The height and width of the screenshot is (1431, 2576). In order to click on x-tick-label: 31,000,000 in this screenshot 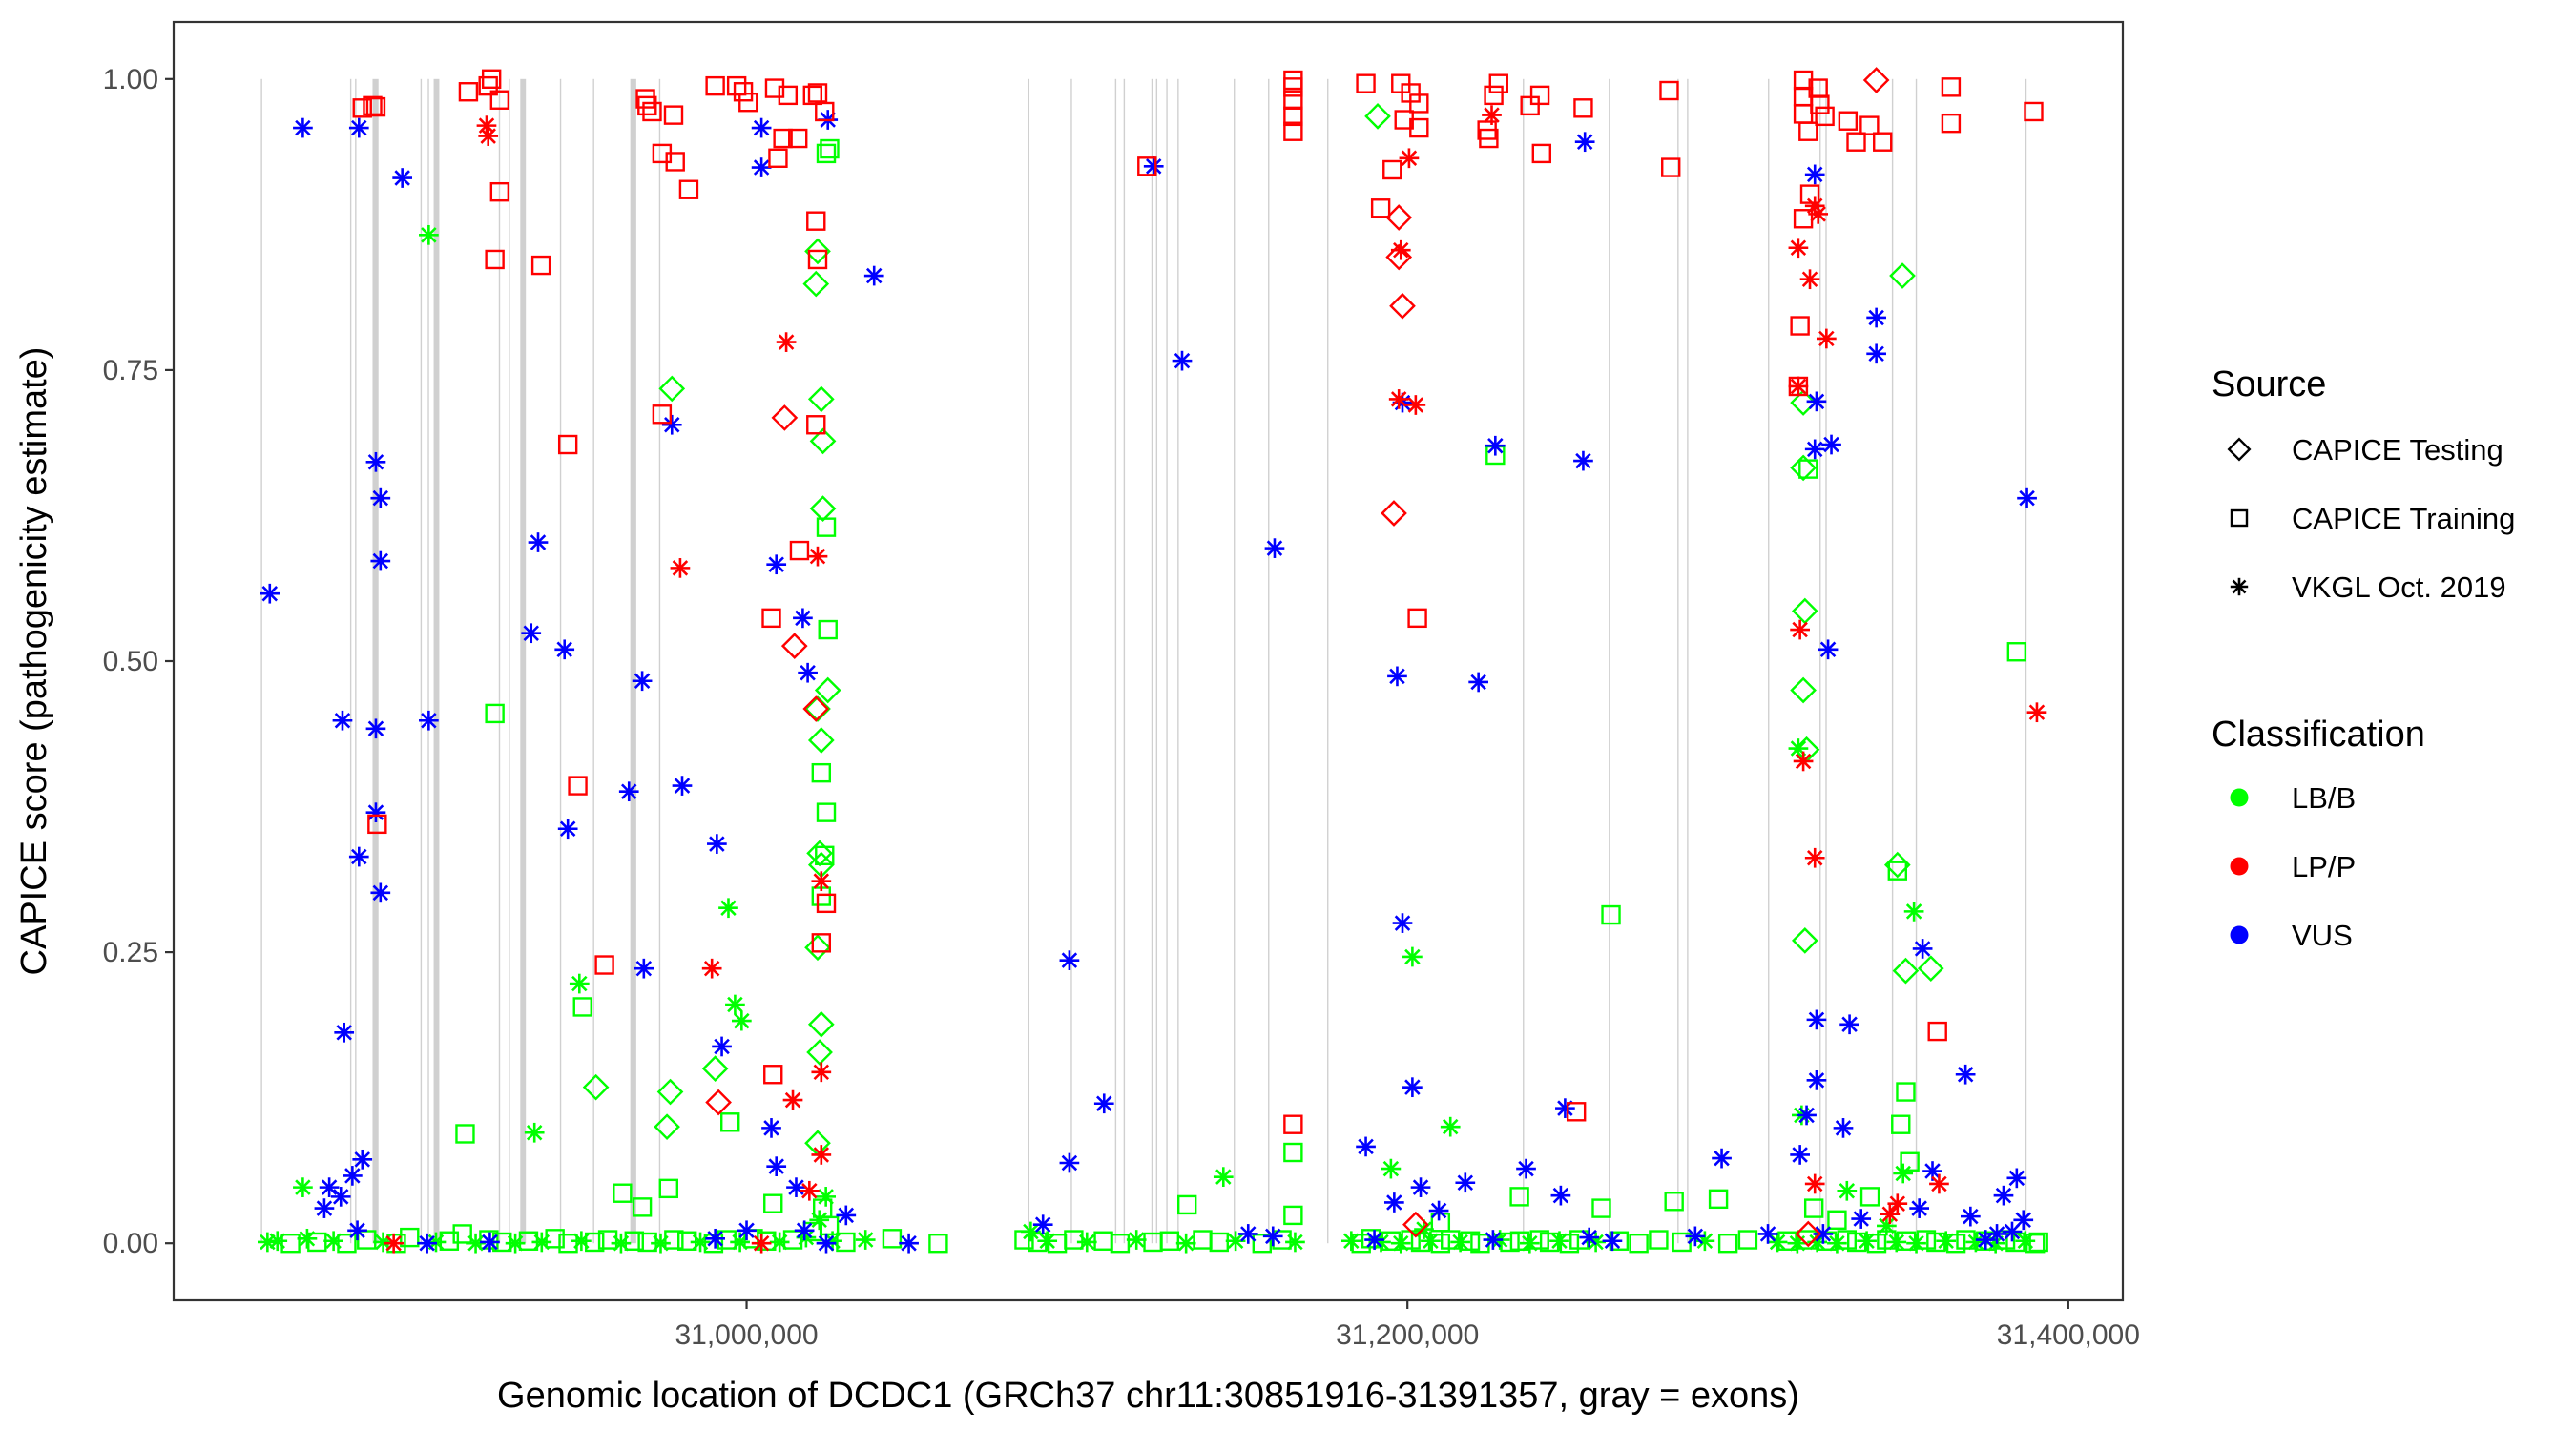, I will do `click(746, 1335)`.